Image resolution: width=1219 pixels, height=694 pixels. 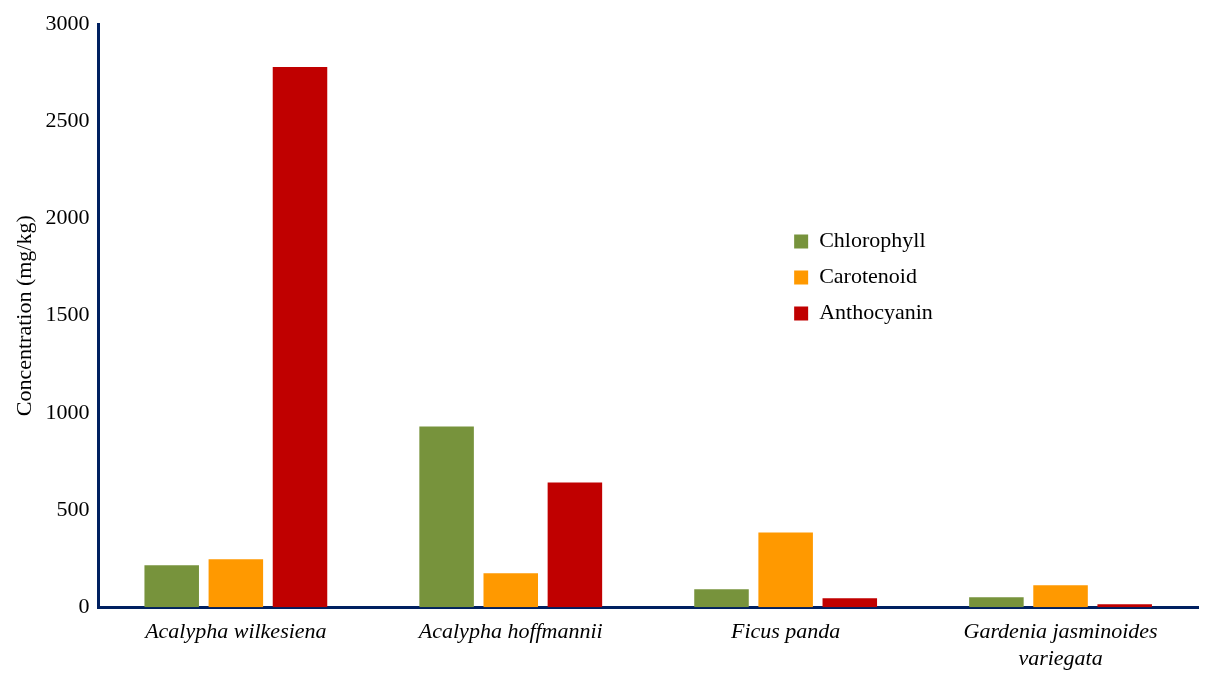 I want to click on y-tick-label: 1000, so click(x=67, y=411).